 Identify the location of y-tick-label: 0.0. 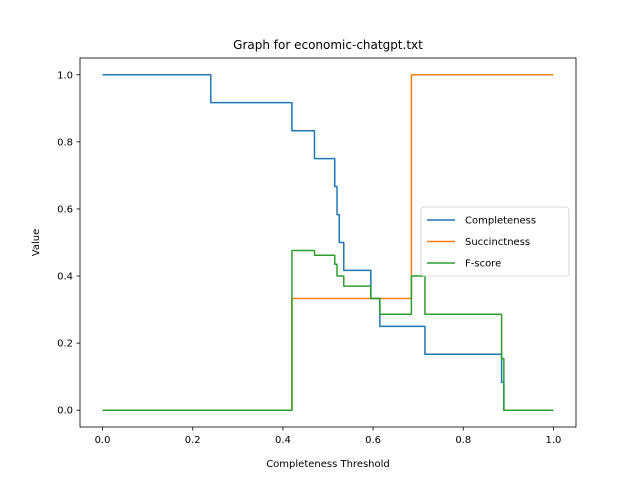
(65, 411).